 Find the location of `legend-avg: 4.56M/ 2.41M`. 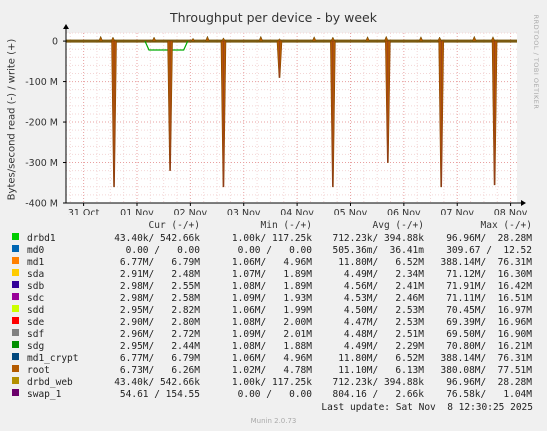

legend-avg: 4.56M/ 2.41M is located at coordinates (383, 286).